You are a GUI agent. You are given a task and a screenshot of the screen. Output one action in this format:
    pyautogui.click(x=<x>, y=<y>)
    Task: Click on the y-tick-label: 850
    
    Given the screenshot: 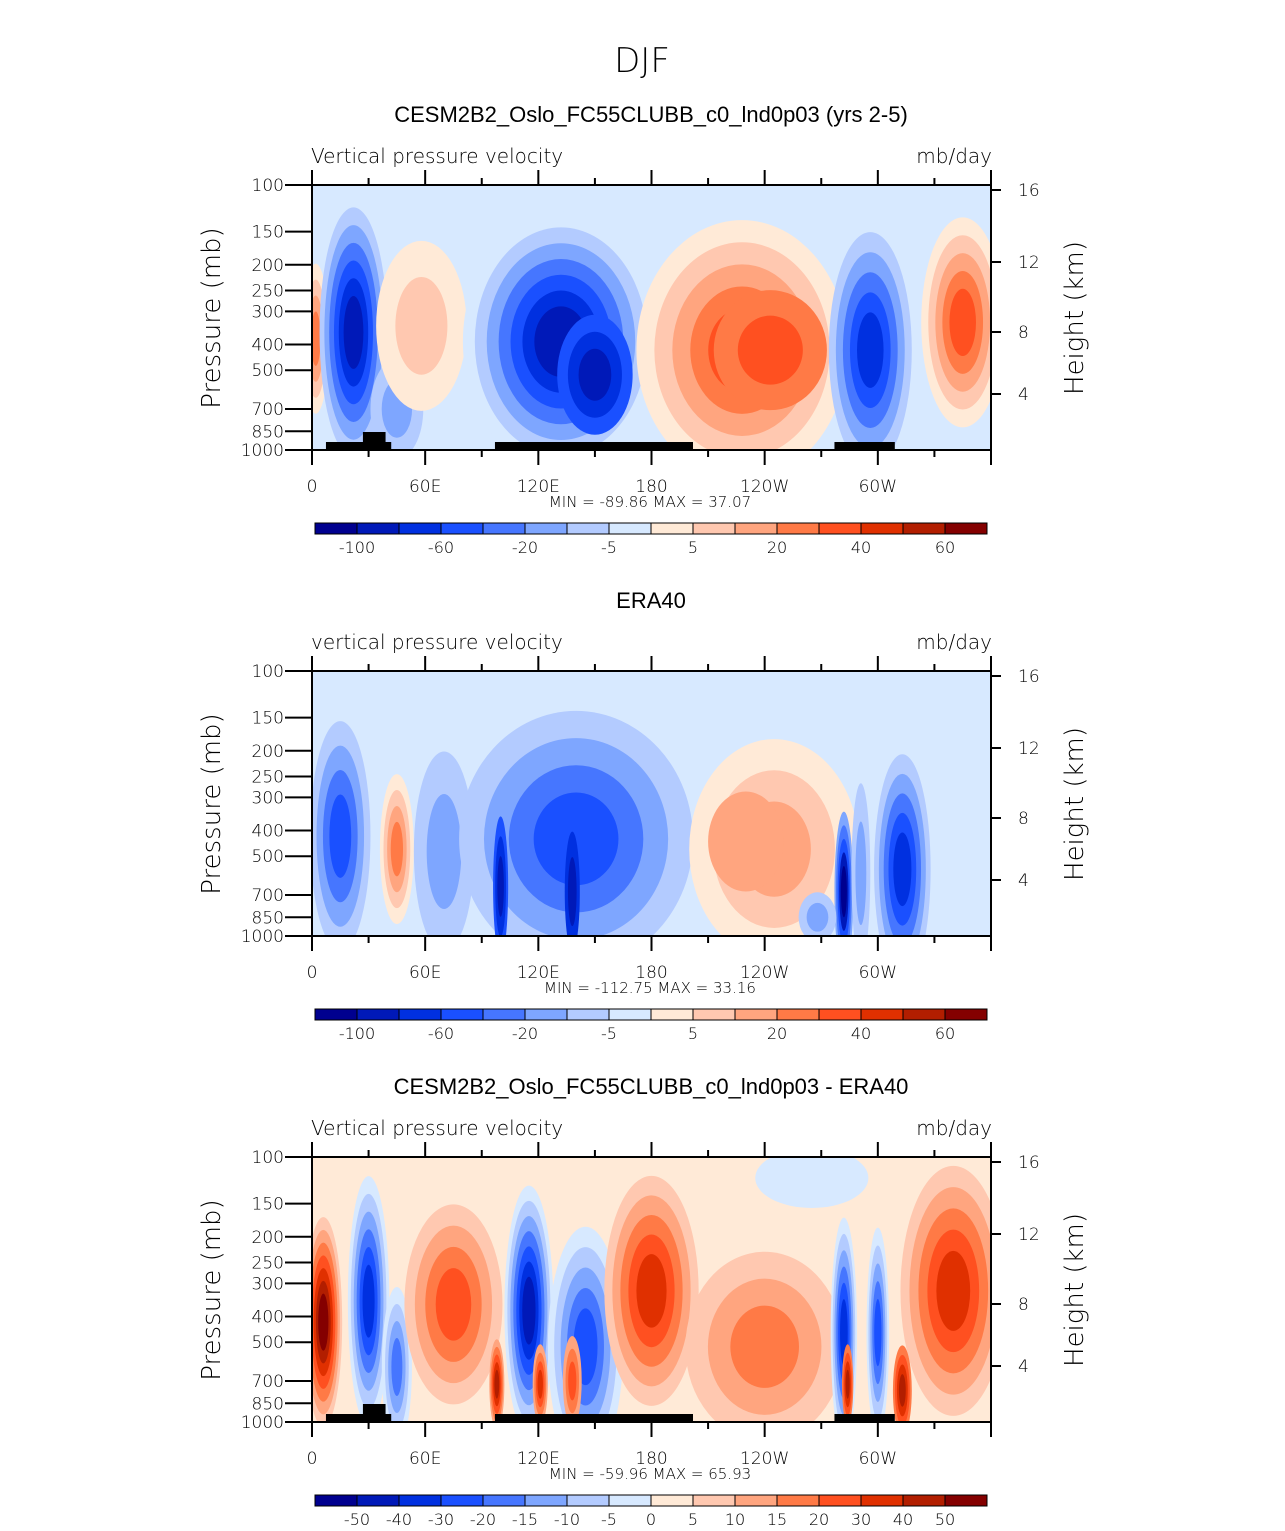 What is the action you would take?
    pyautogui.click(x=268, y=432)
    